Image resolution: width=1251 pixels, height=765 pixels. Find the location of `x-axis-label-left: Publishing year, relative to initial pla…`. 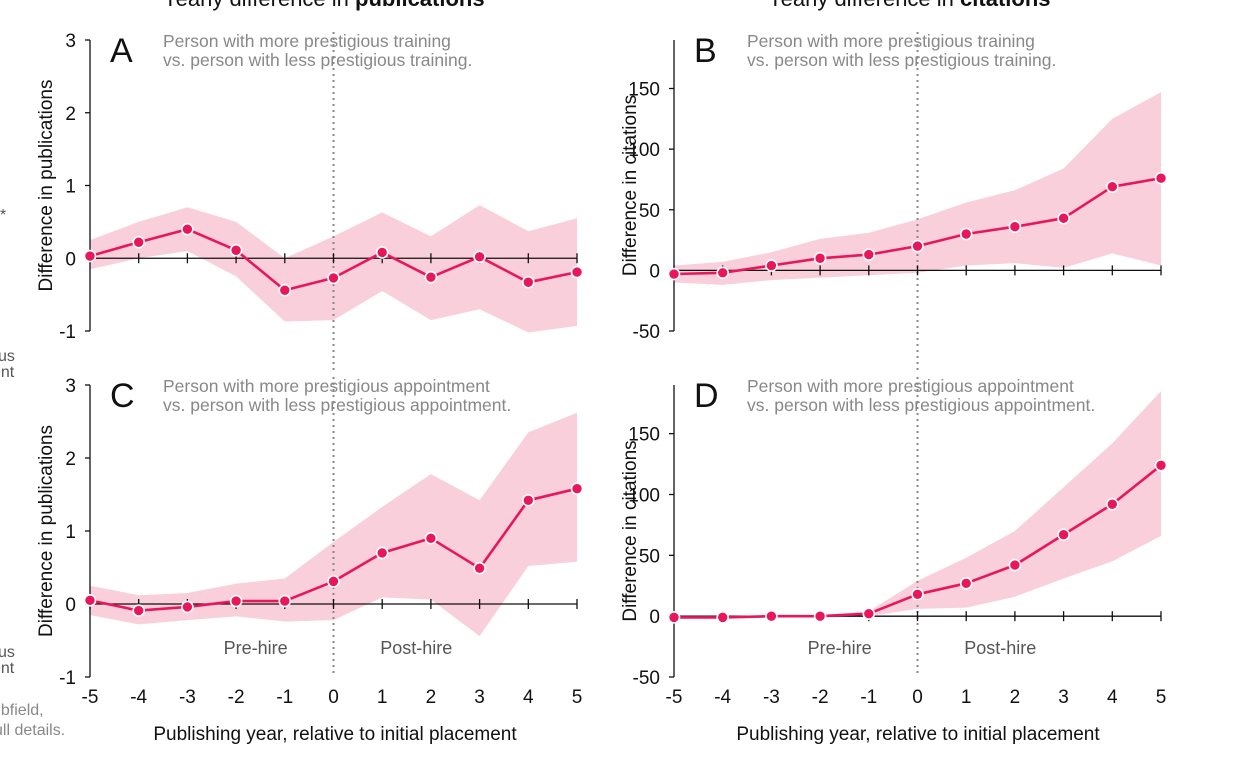

x-axis-label-left: Publishing year, relative to initial pla… is located at coordinates (335, 734).